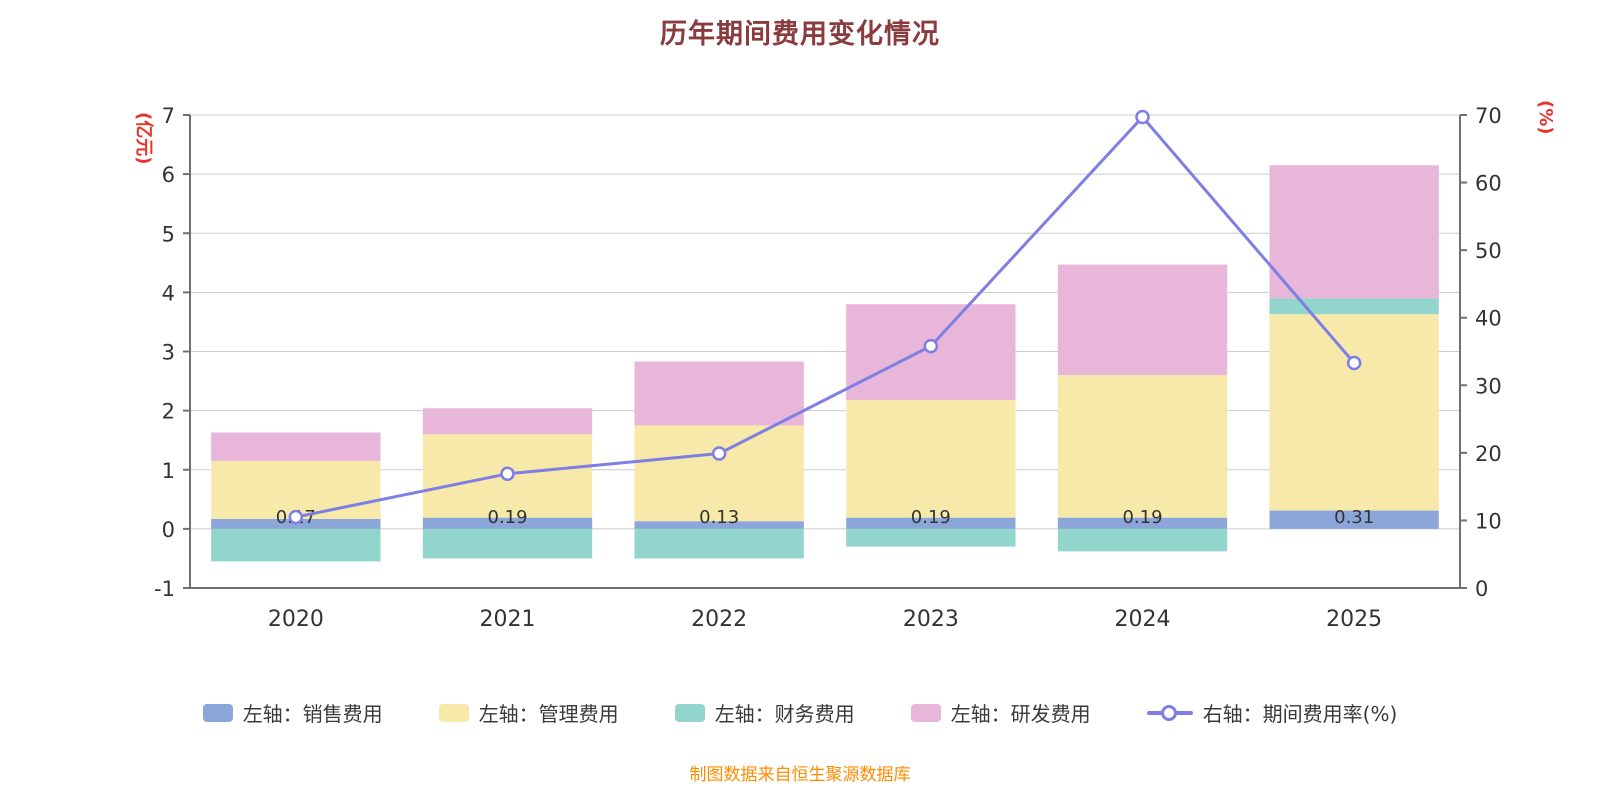  I want to click on right-axis-tick-label: 40, so click(1488, 319).